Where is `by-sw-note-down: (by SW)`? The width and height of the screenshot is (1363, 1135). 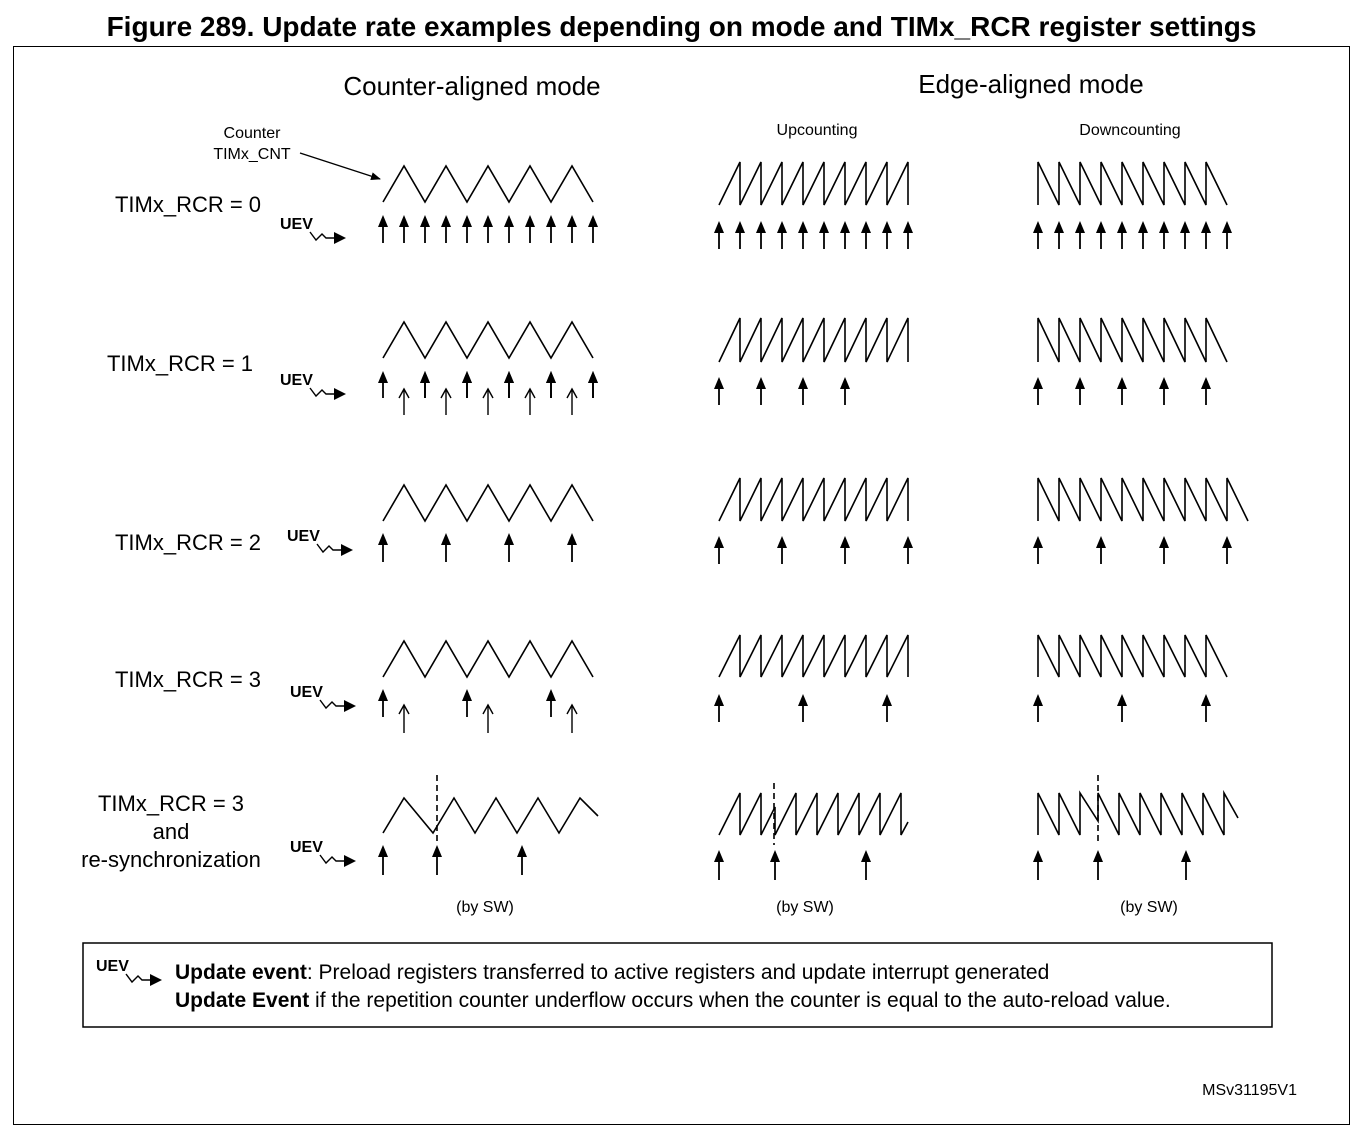 by-sw-note-down: (by SW) is located at coordinates (1149, 907).